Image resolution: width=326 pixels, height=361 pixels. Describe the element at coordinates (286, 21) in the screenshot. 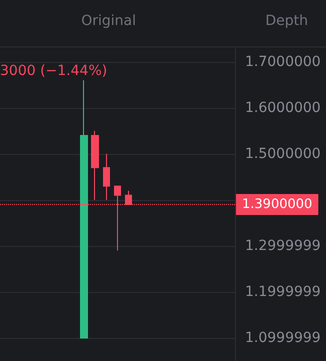

I see `text: Depth` at that location.